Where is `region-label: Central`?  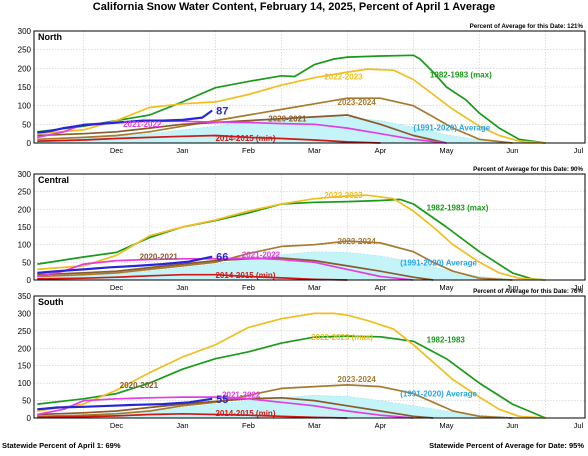 region-label: Central is located at coordinates (53, 180).